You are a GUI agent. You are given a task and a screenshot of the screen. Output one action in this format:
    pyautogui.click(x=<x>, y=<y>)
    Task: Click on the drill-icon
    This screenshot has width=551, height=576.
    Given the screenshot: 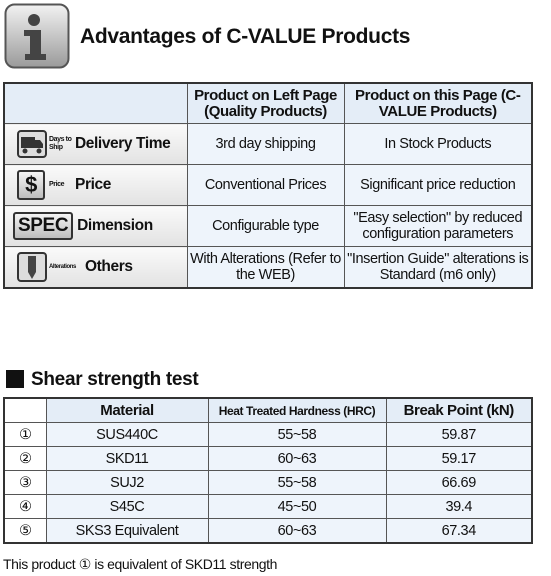 What is the action you would take?
    pyautogui.click(x=32, y=267)
    